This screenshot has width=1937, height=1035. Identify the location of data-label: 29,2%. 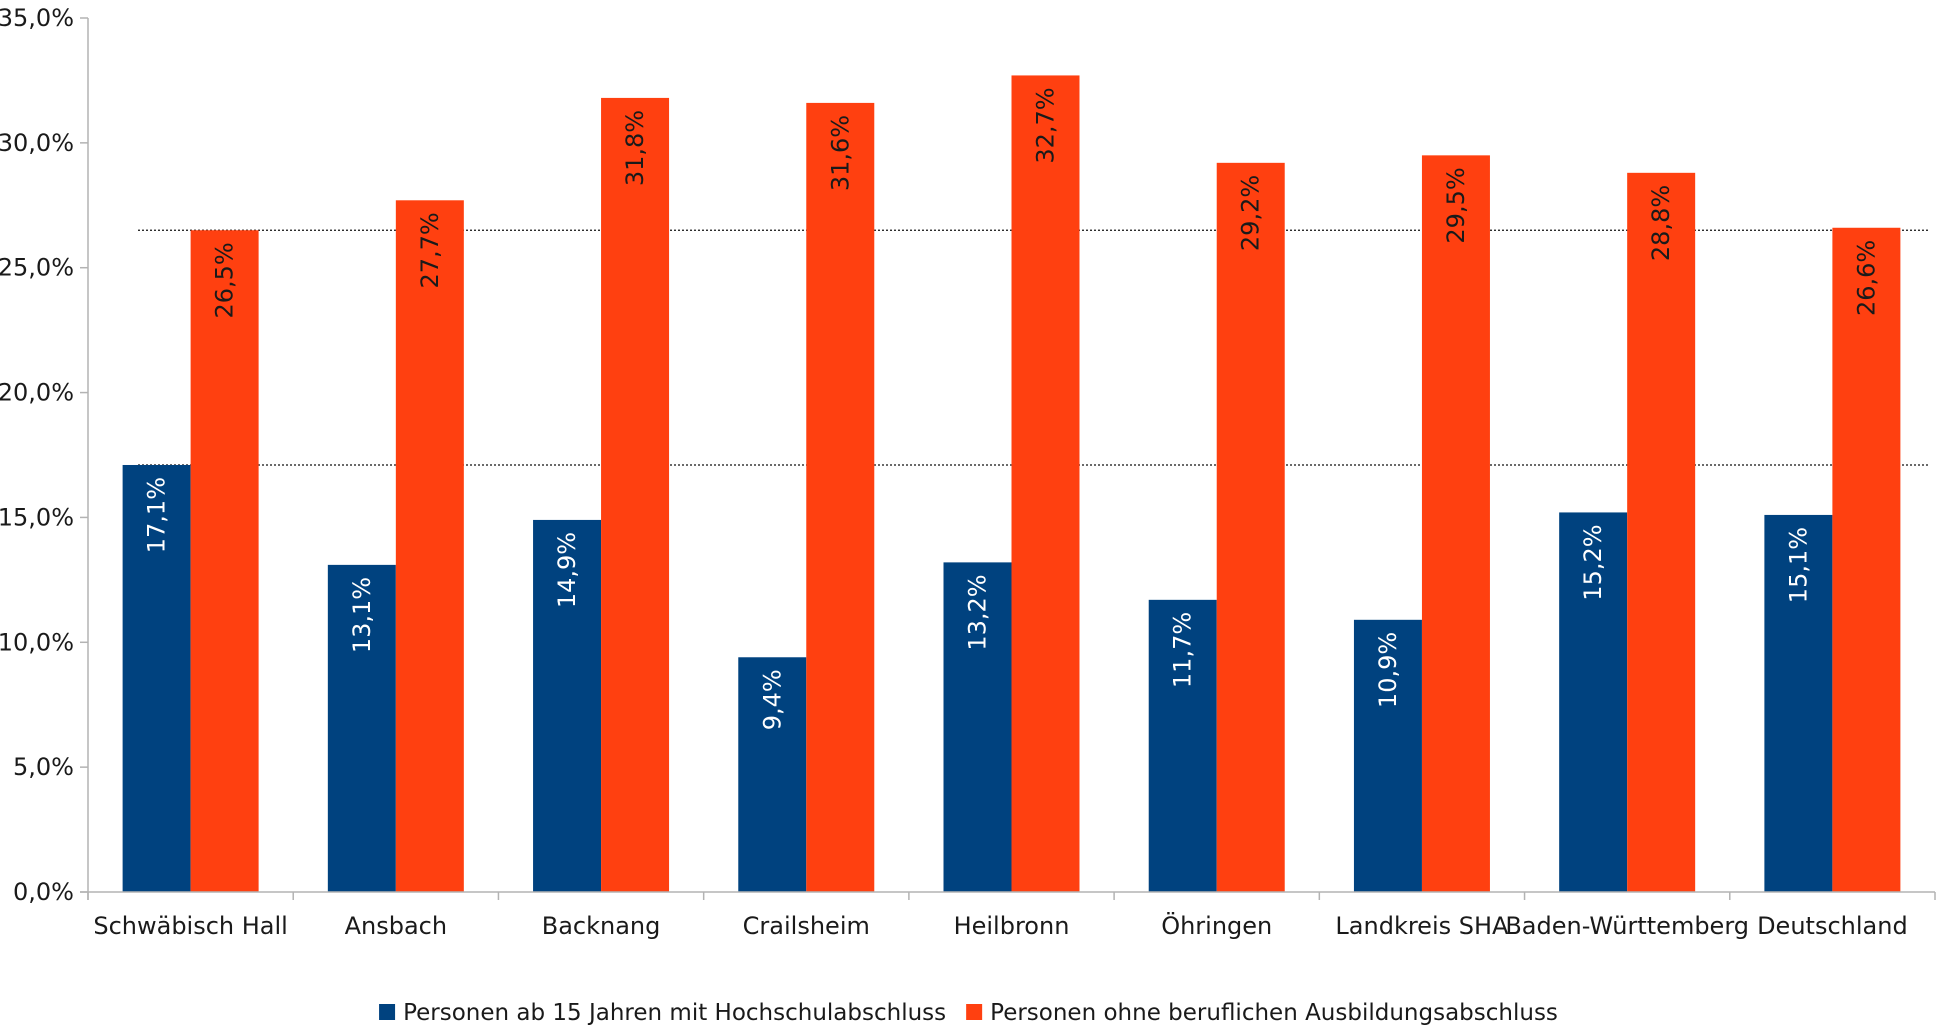
(1251, 213).